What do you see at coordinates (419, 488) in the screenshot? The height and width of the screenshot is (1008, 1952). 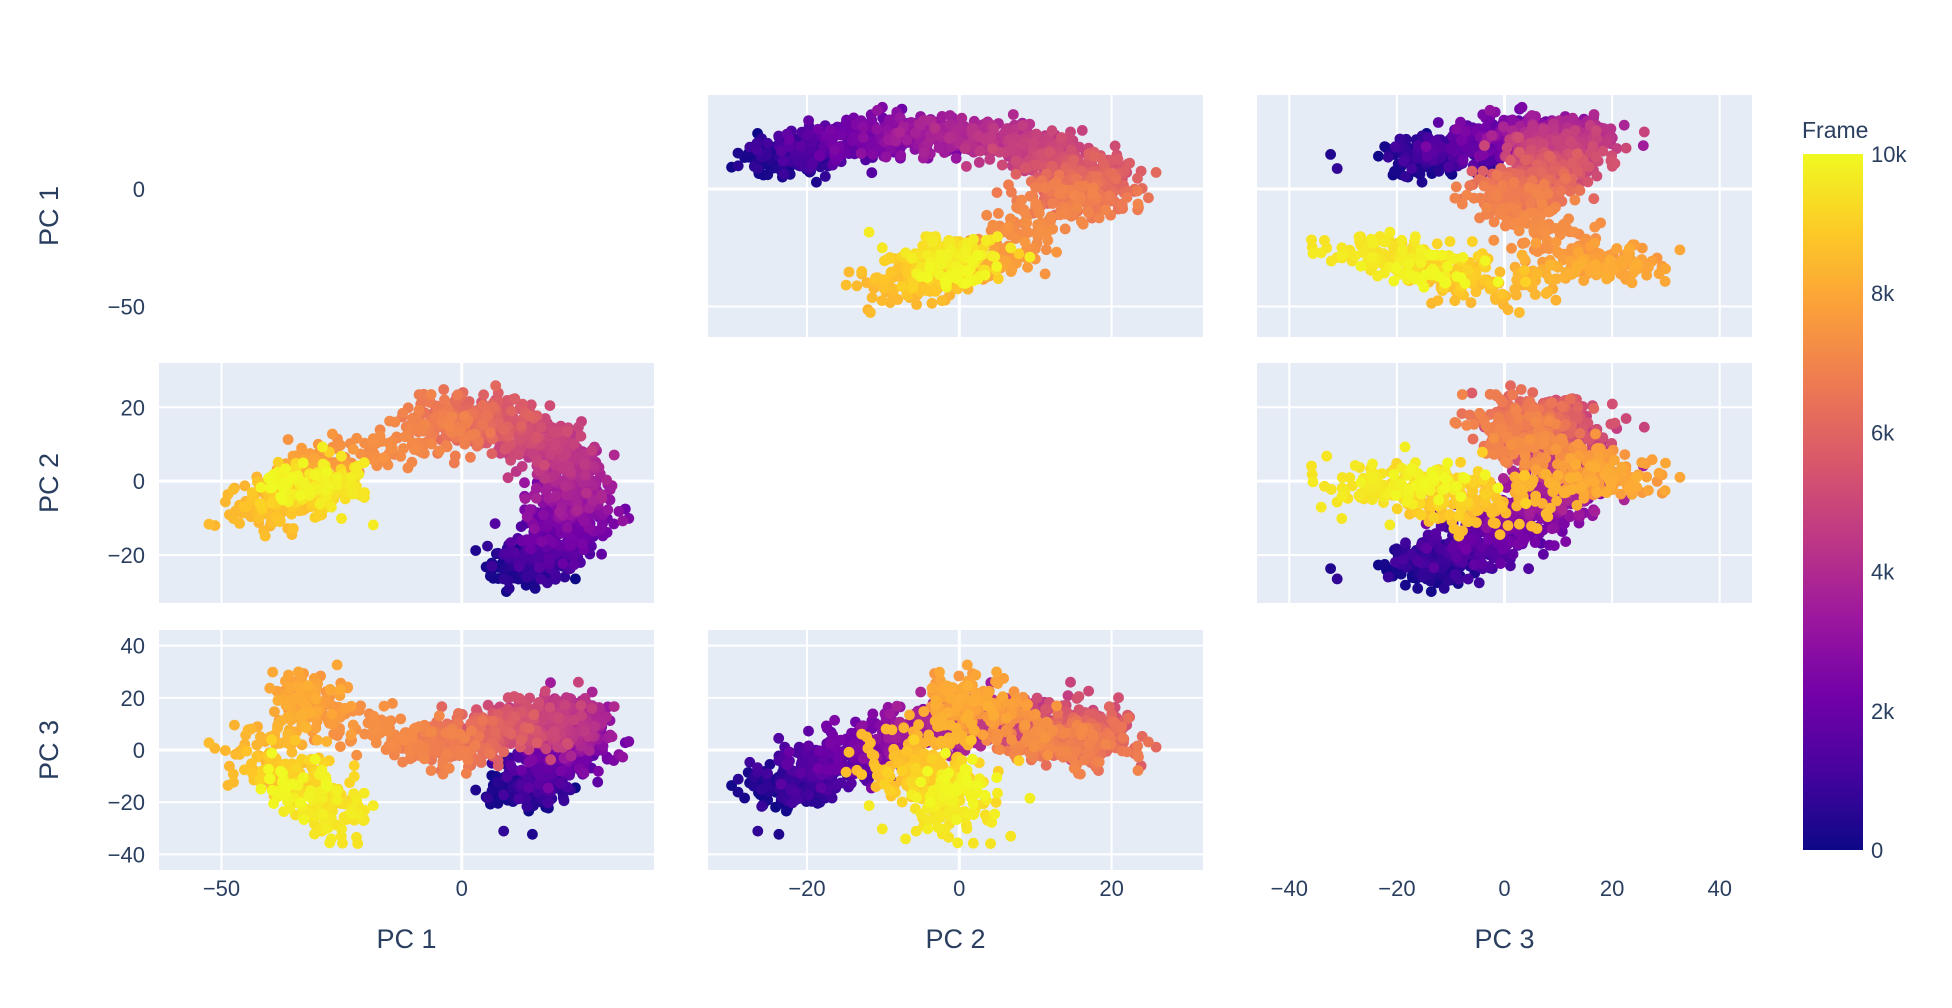 I see `points-group` at bounding box center [419, 488].